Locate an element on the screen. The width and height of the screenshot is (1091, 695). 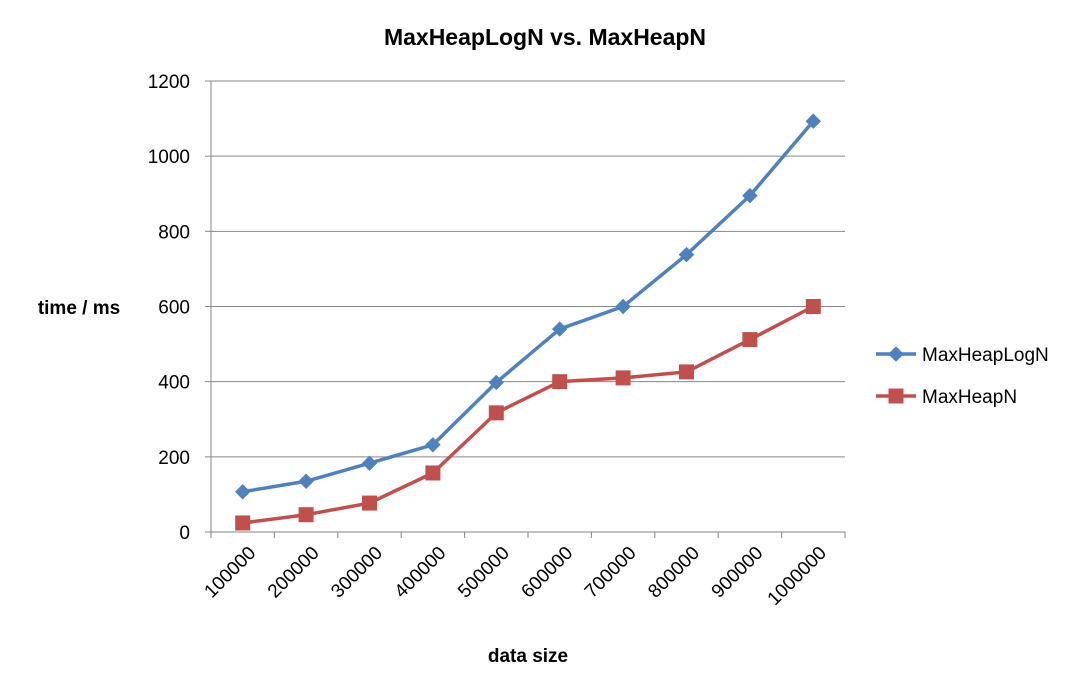
y-tick-label: 600 is located at coordinates (174, 308).